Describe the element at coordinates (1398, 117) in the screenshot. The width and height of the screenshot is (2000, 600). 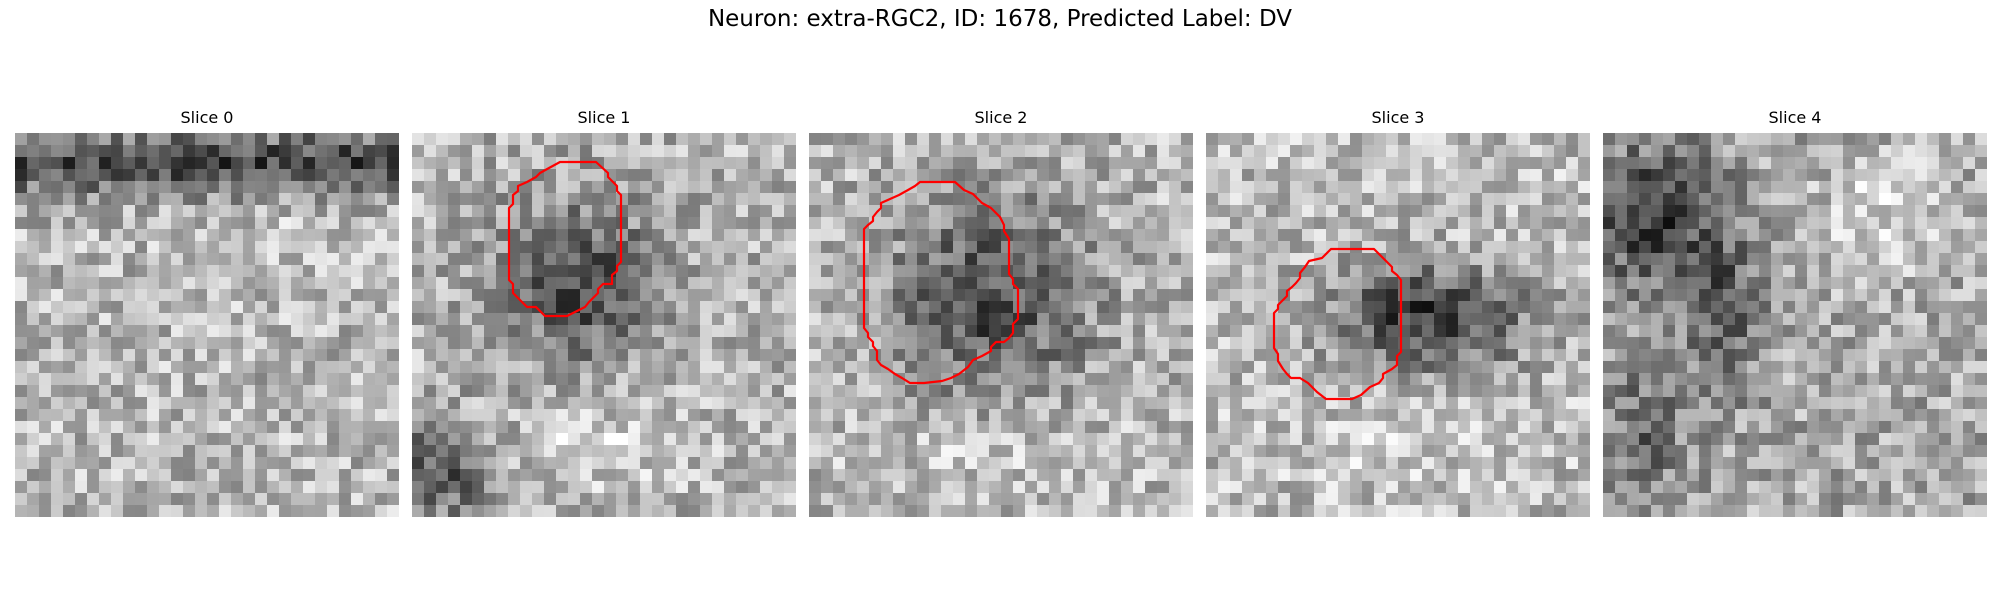
I see `slice-title: Slice 3` at that location.